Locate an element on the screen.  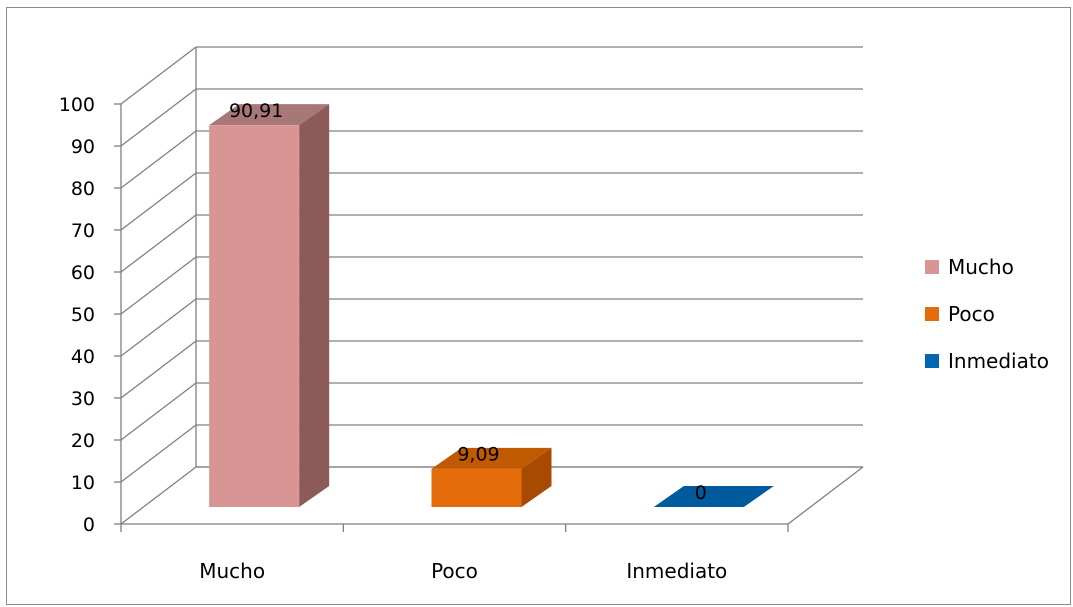
legend-swatch-mucho is located at coordinates (932, 267).